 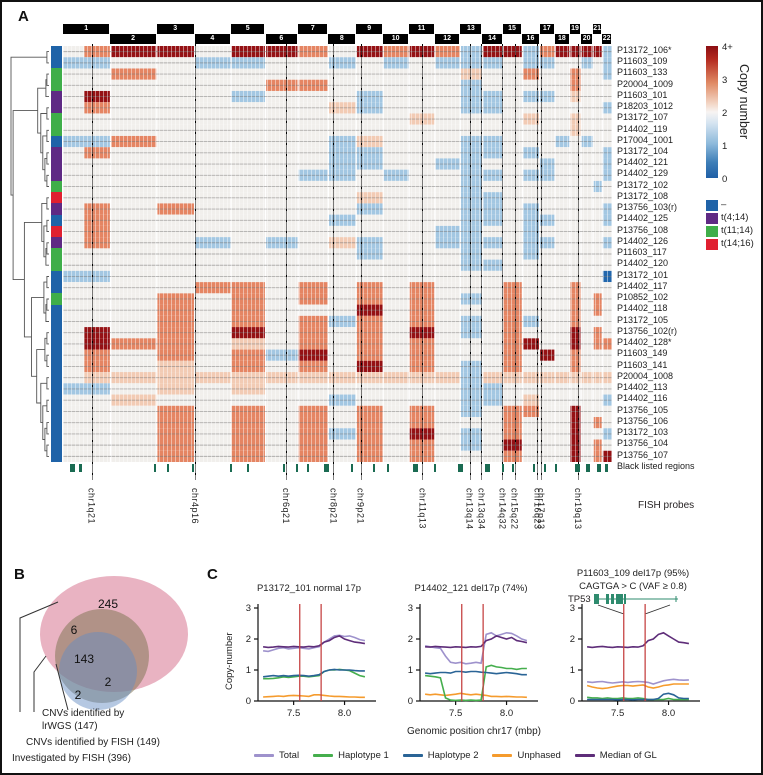 What do you see at coordinates (735, 217) in the screenshot?
I see `legend-label: t(4;14)` at bounding box center [735, 217].